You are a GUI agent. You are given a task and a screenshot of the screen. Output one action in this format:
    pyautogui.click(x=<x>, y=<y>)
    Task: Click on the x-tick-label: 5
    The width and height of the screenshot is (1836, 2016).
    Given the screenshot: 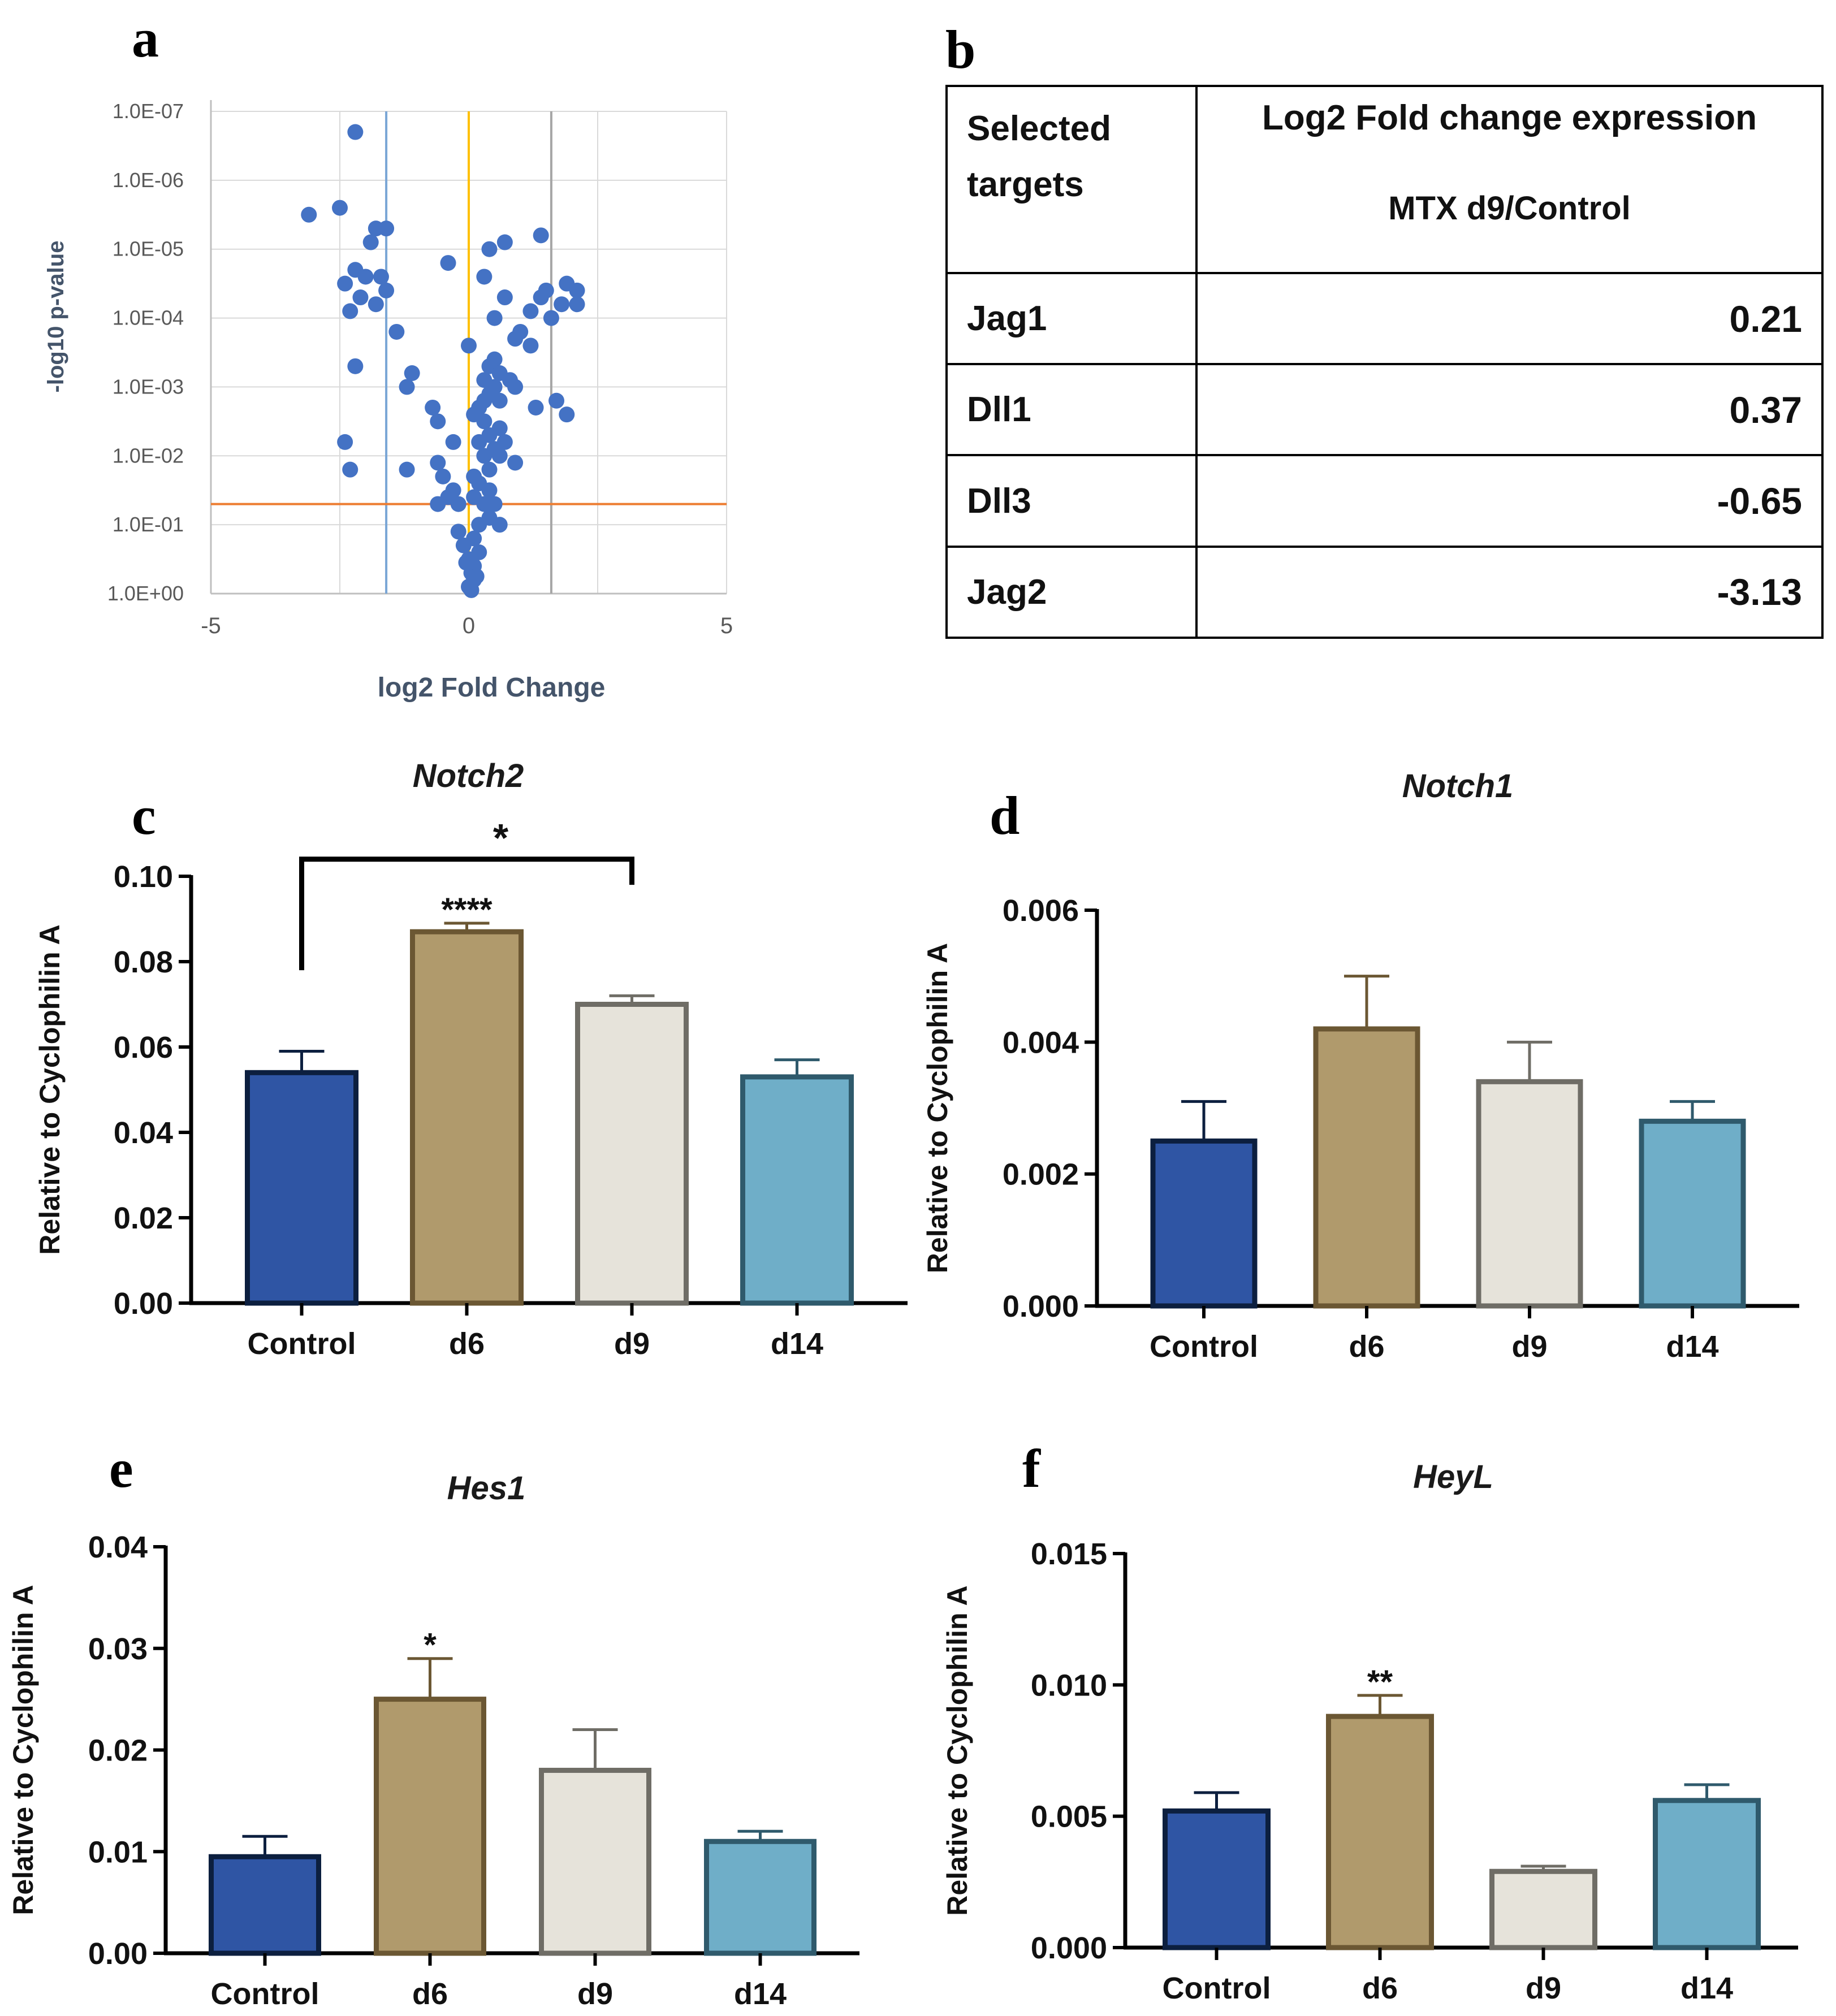 What is the action you would take?
    pyautogui.click(x=726, y=625)
    